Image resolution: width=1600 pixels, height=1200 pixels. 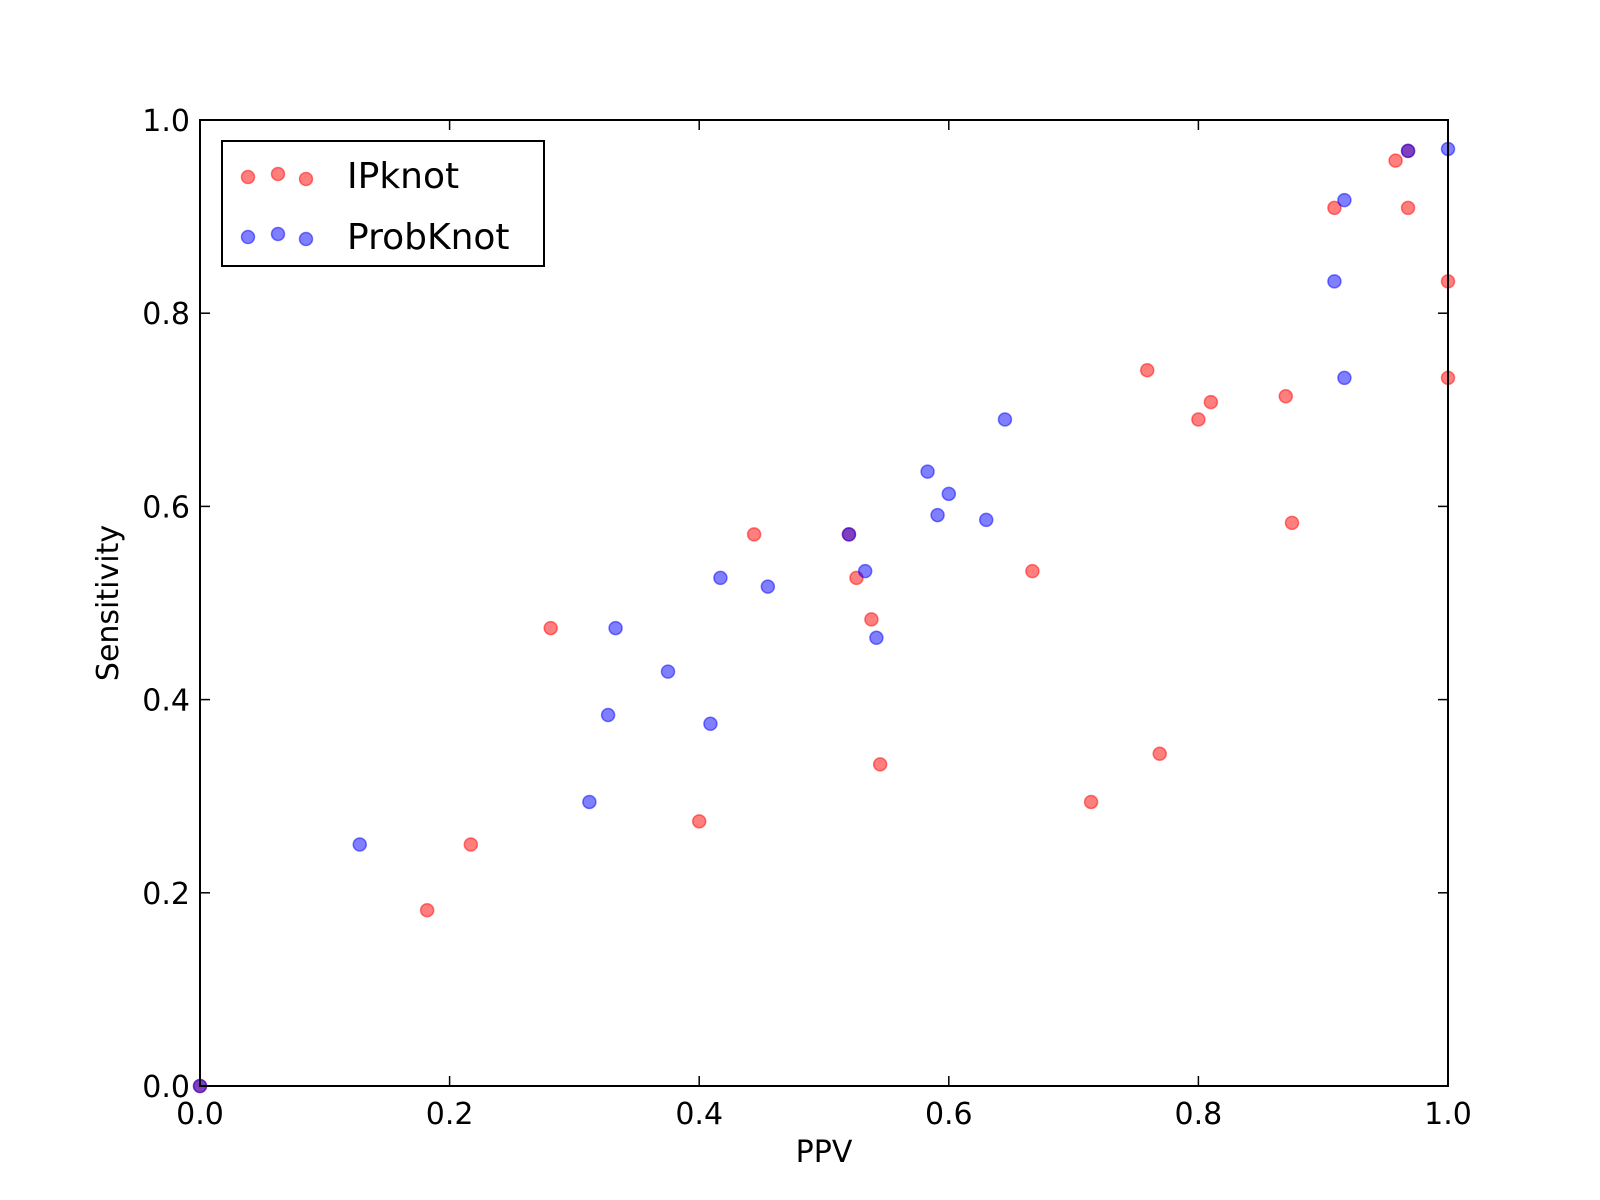 I want to click on legend-label-ipknot: IPknot, so click(x=403, y=176).